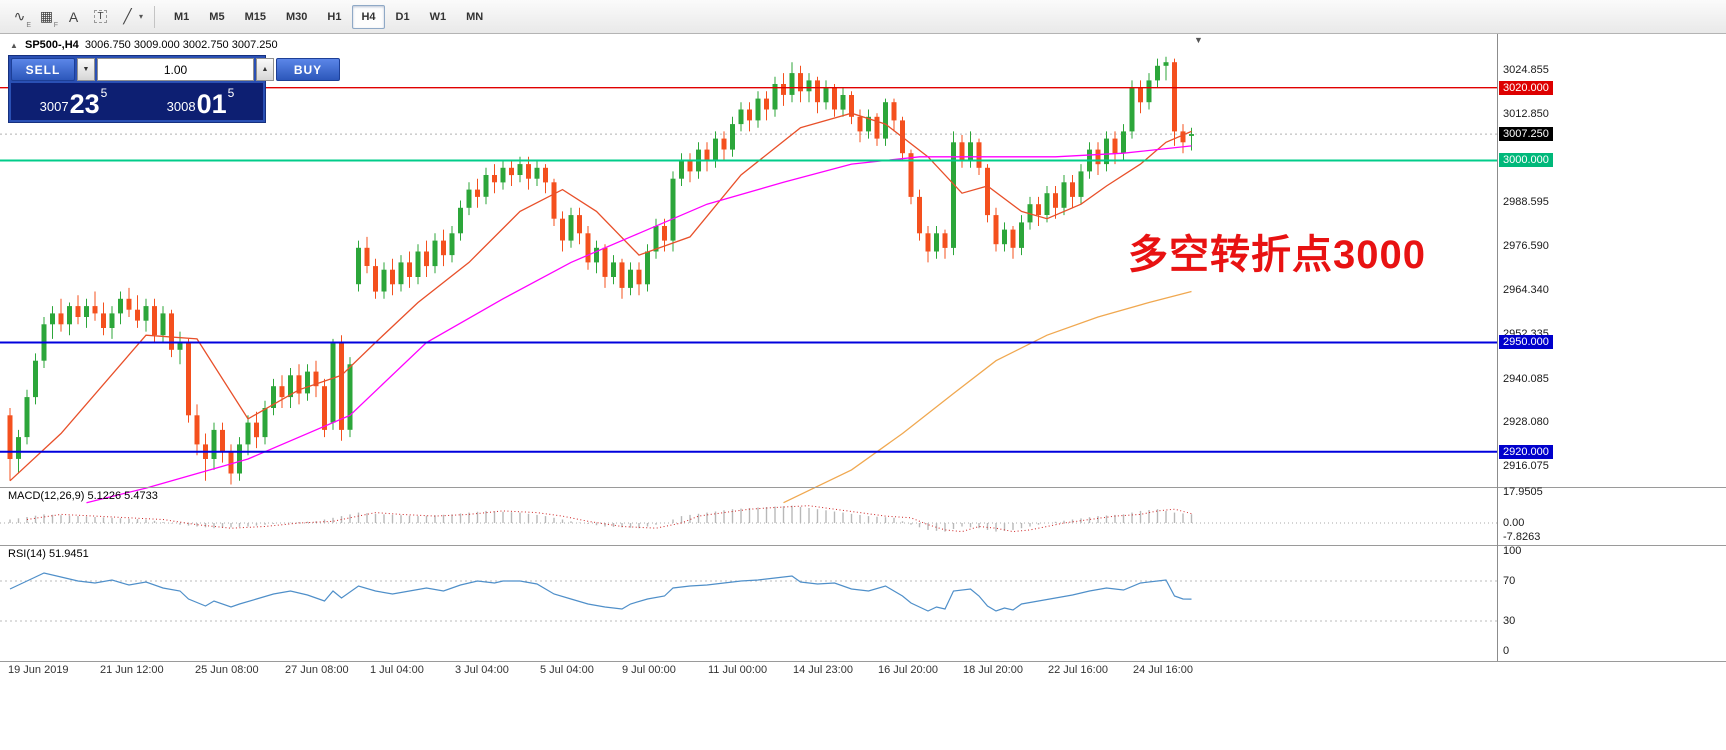  What do you see at coordinates (1497, 347) in the screenshot?
I see `price-axis-border` at bounding box center [1497, 347].